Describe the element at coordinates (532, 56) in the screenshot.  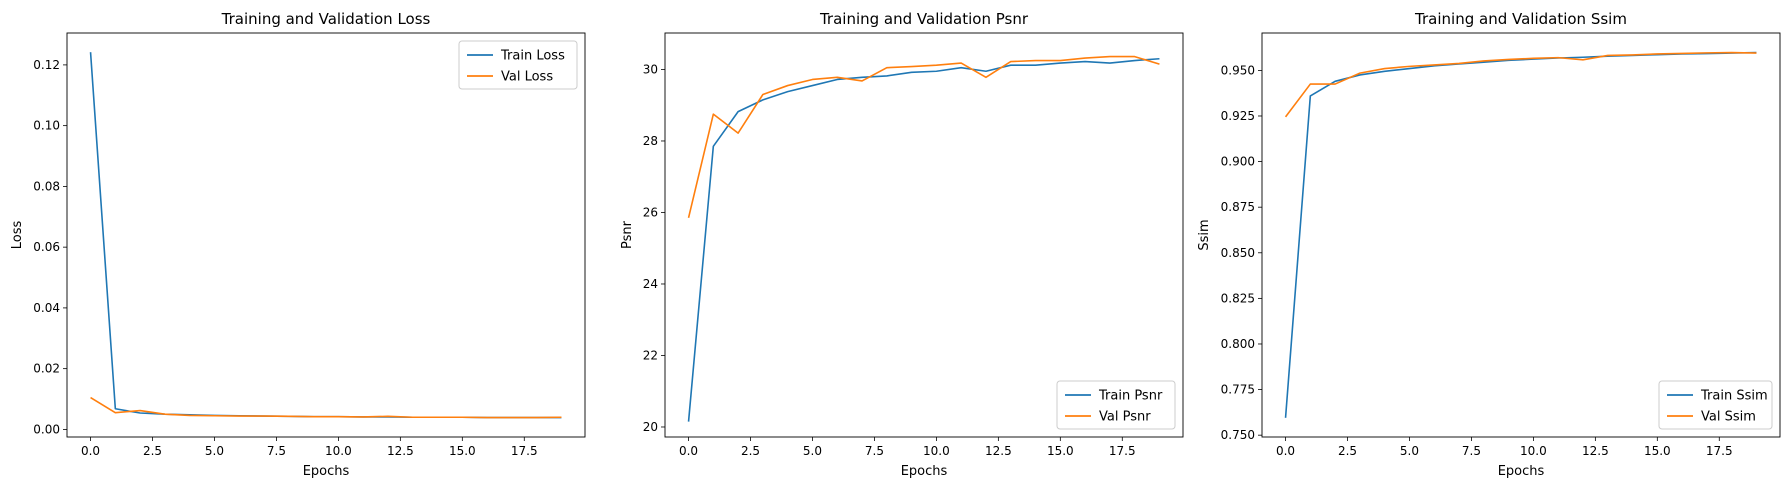
I see `legend-label: Train Loss` at that location.